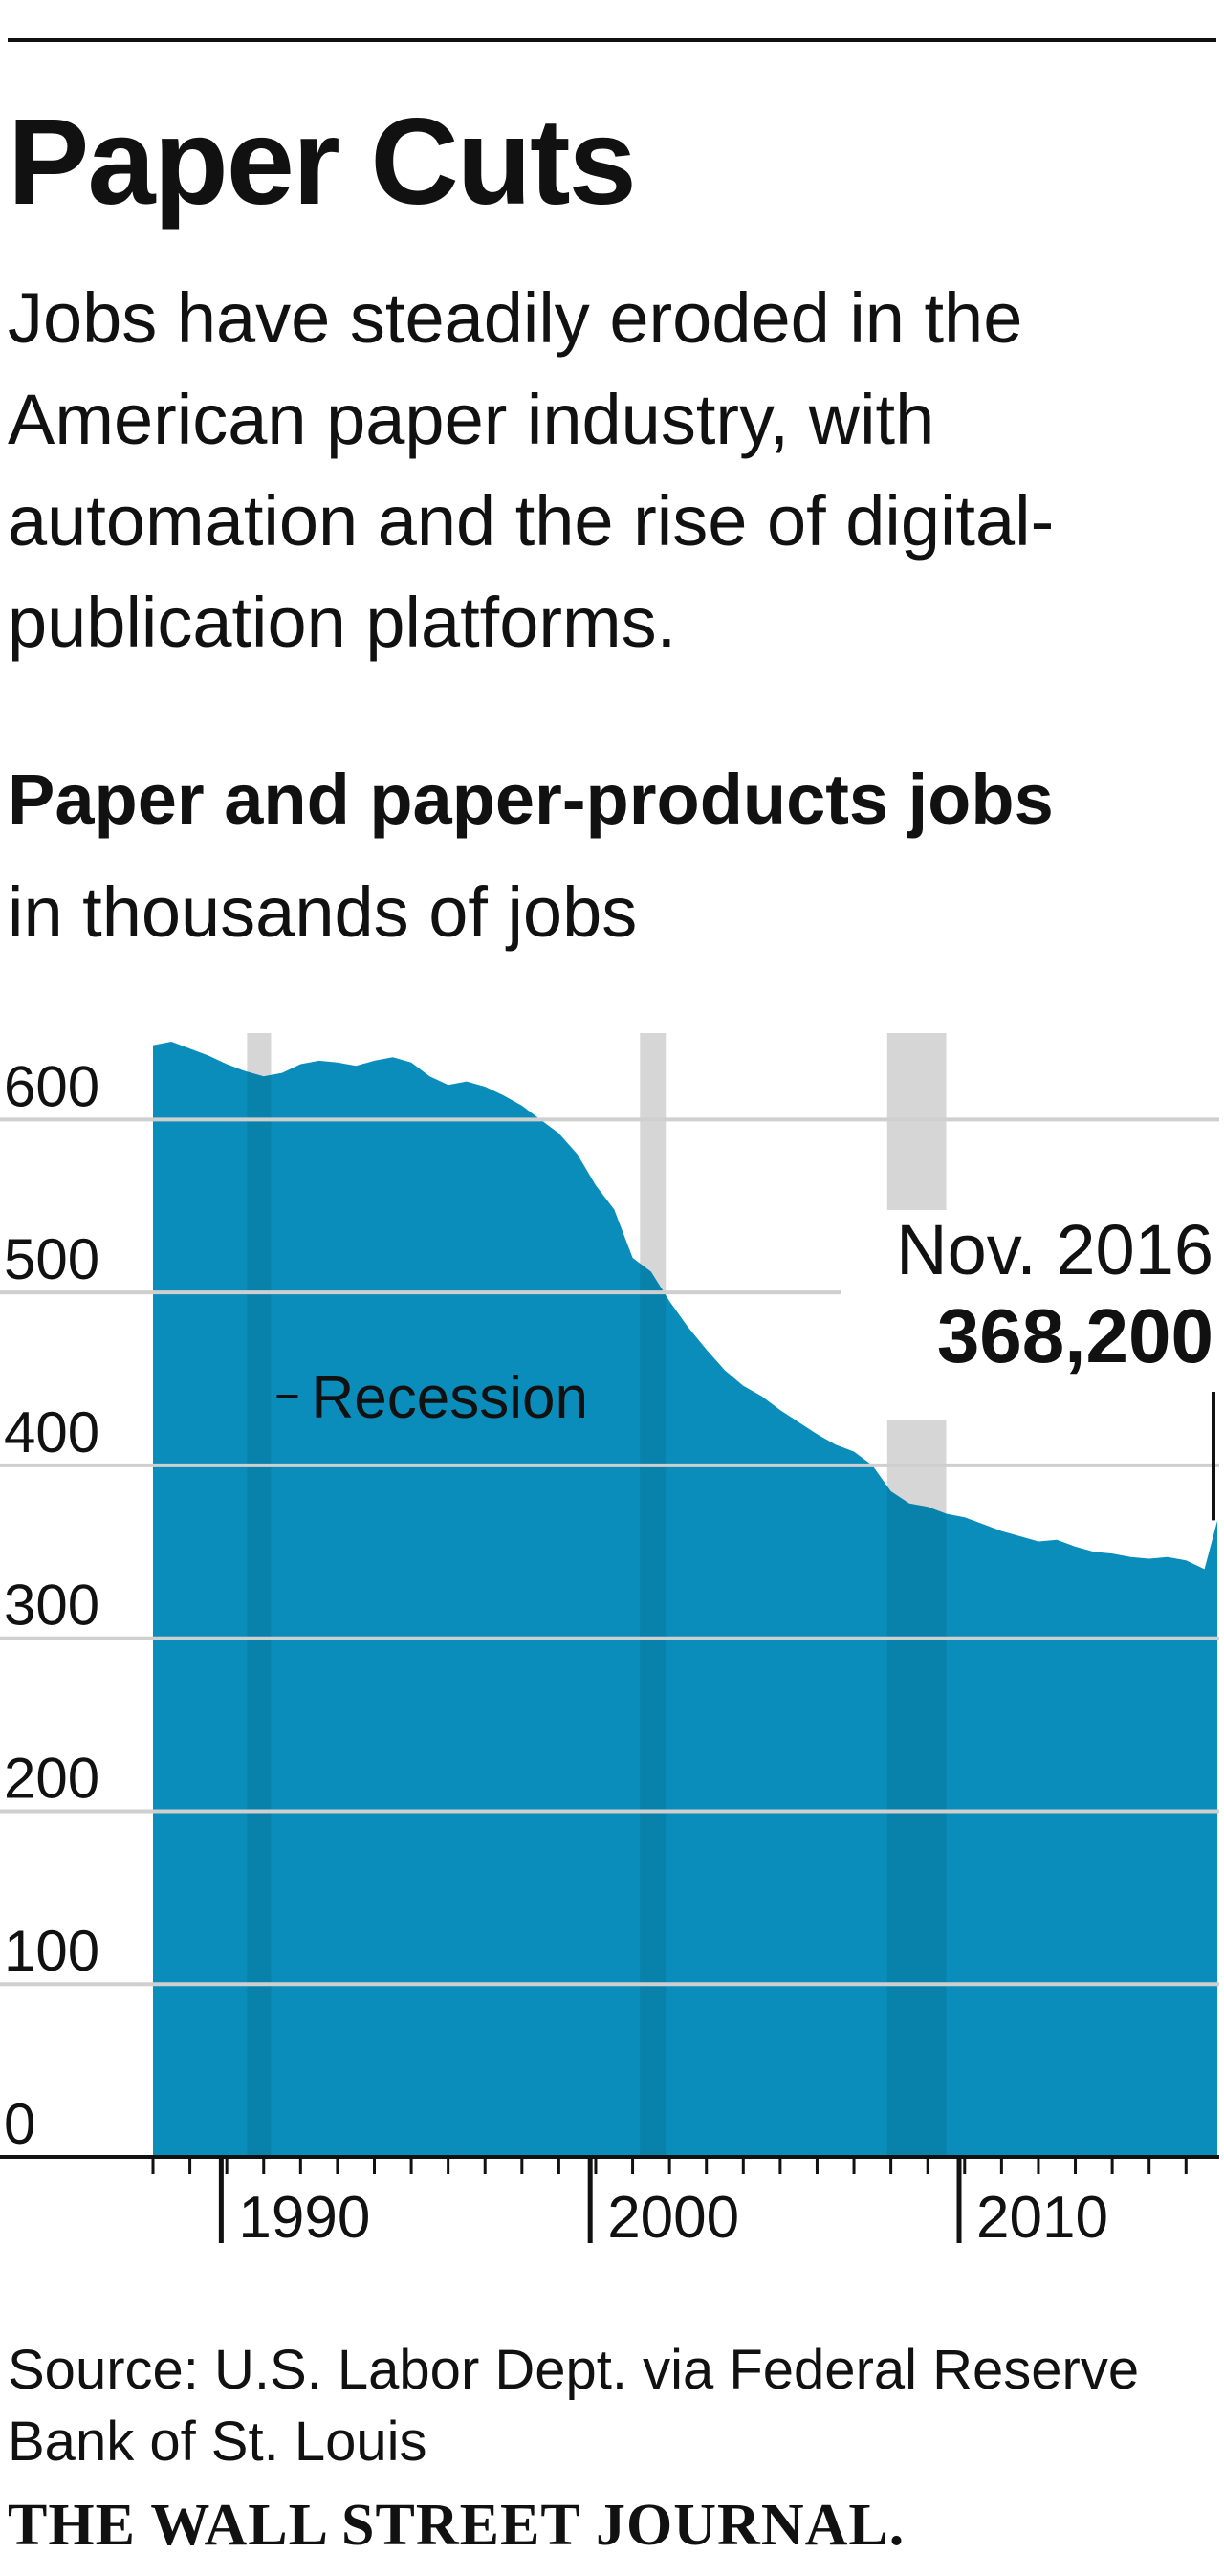 Image resolution: width=1224 pixels, height=2576 pixels. What do you see at coordinates (51, 1951) in the screenshot?
I see `y-tick-label: 100` at bounding box center [51, 1951].